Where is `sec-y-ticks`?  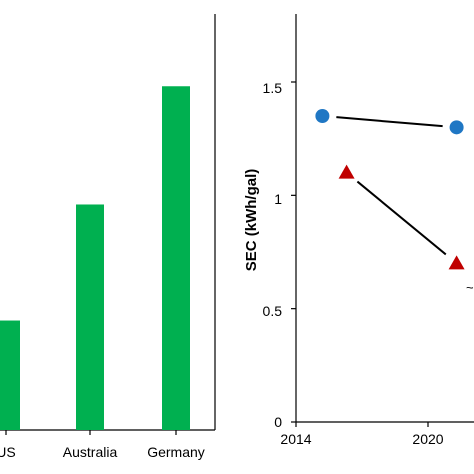 sec-y-ticks is located at coordinates (293, 252).